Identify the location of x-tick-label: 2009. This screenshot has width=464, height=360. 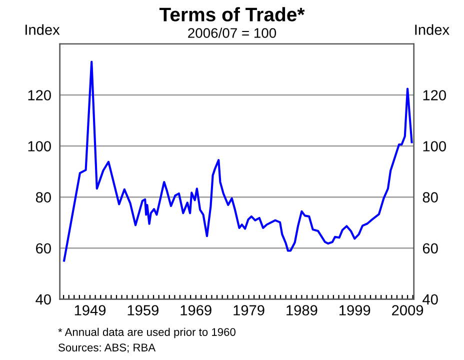
(408, 310).